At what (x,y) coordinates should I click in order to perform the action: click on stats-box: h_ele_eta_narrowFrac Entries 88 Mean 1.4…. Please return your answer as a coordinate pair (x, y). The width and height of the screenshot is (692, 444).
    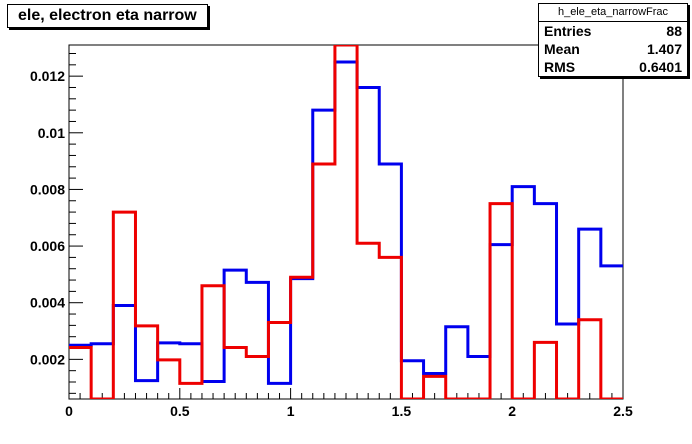
    Looking at the image, I should click on (613, 40).